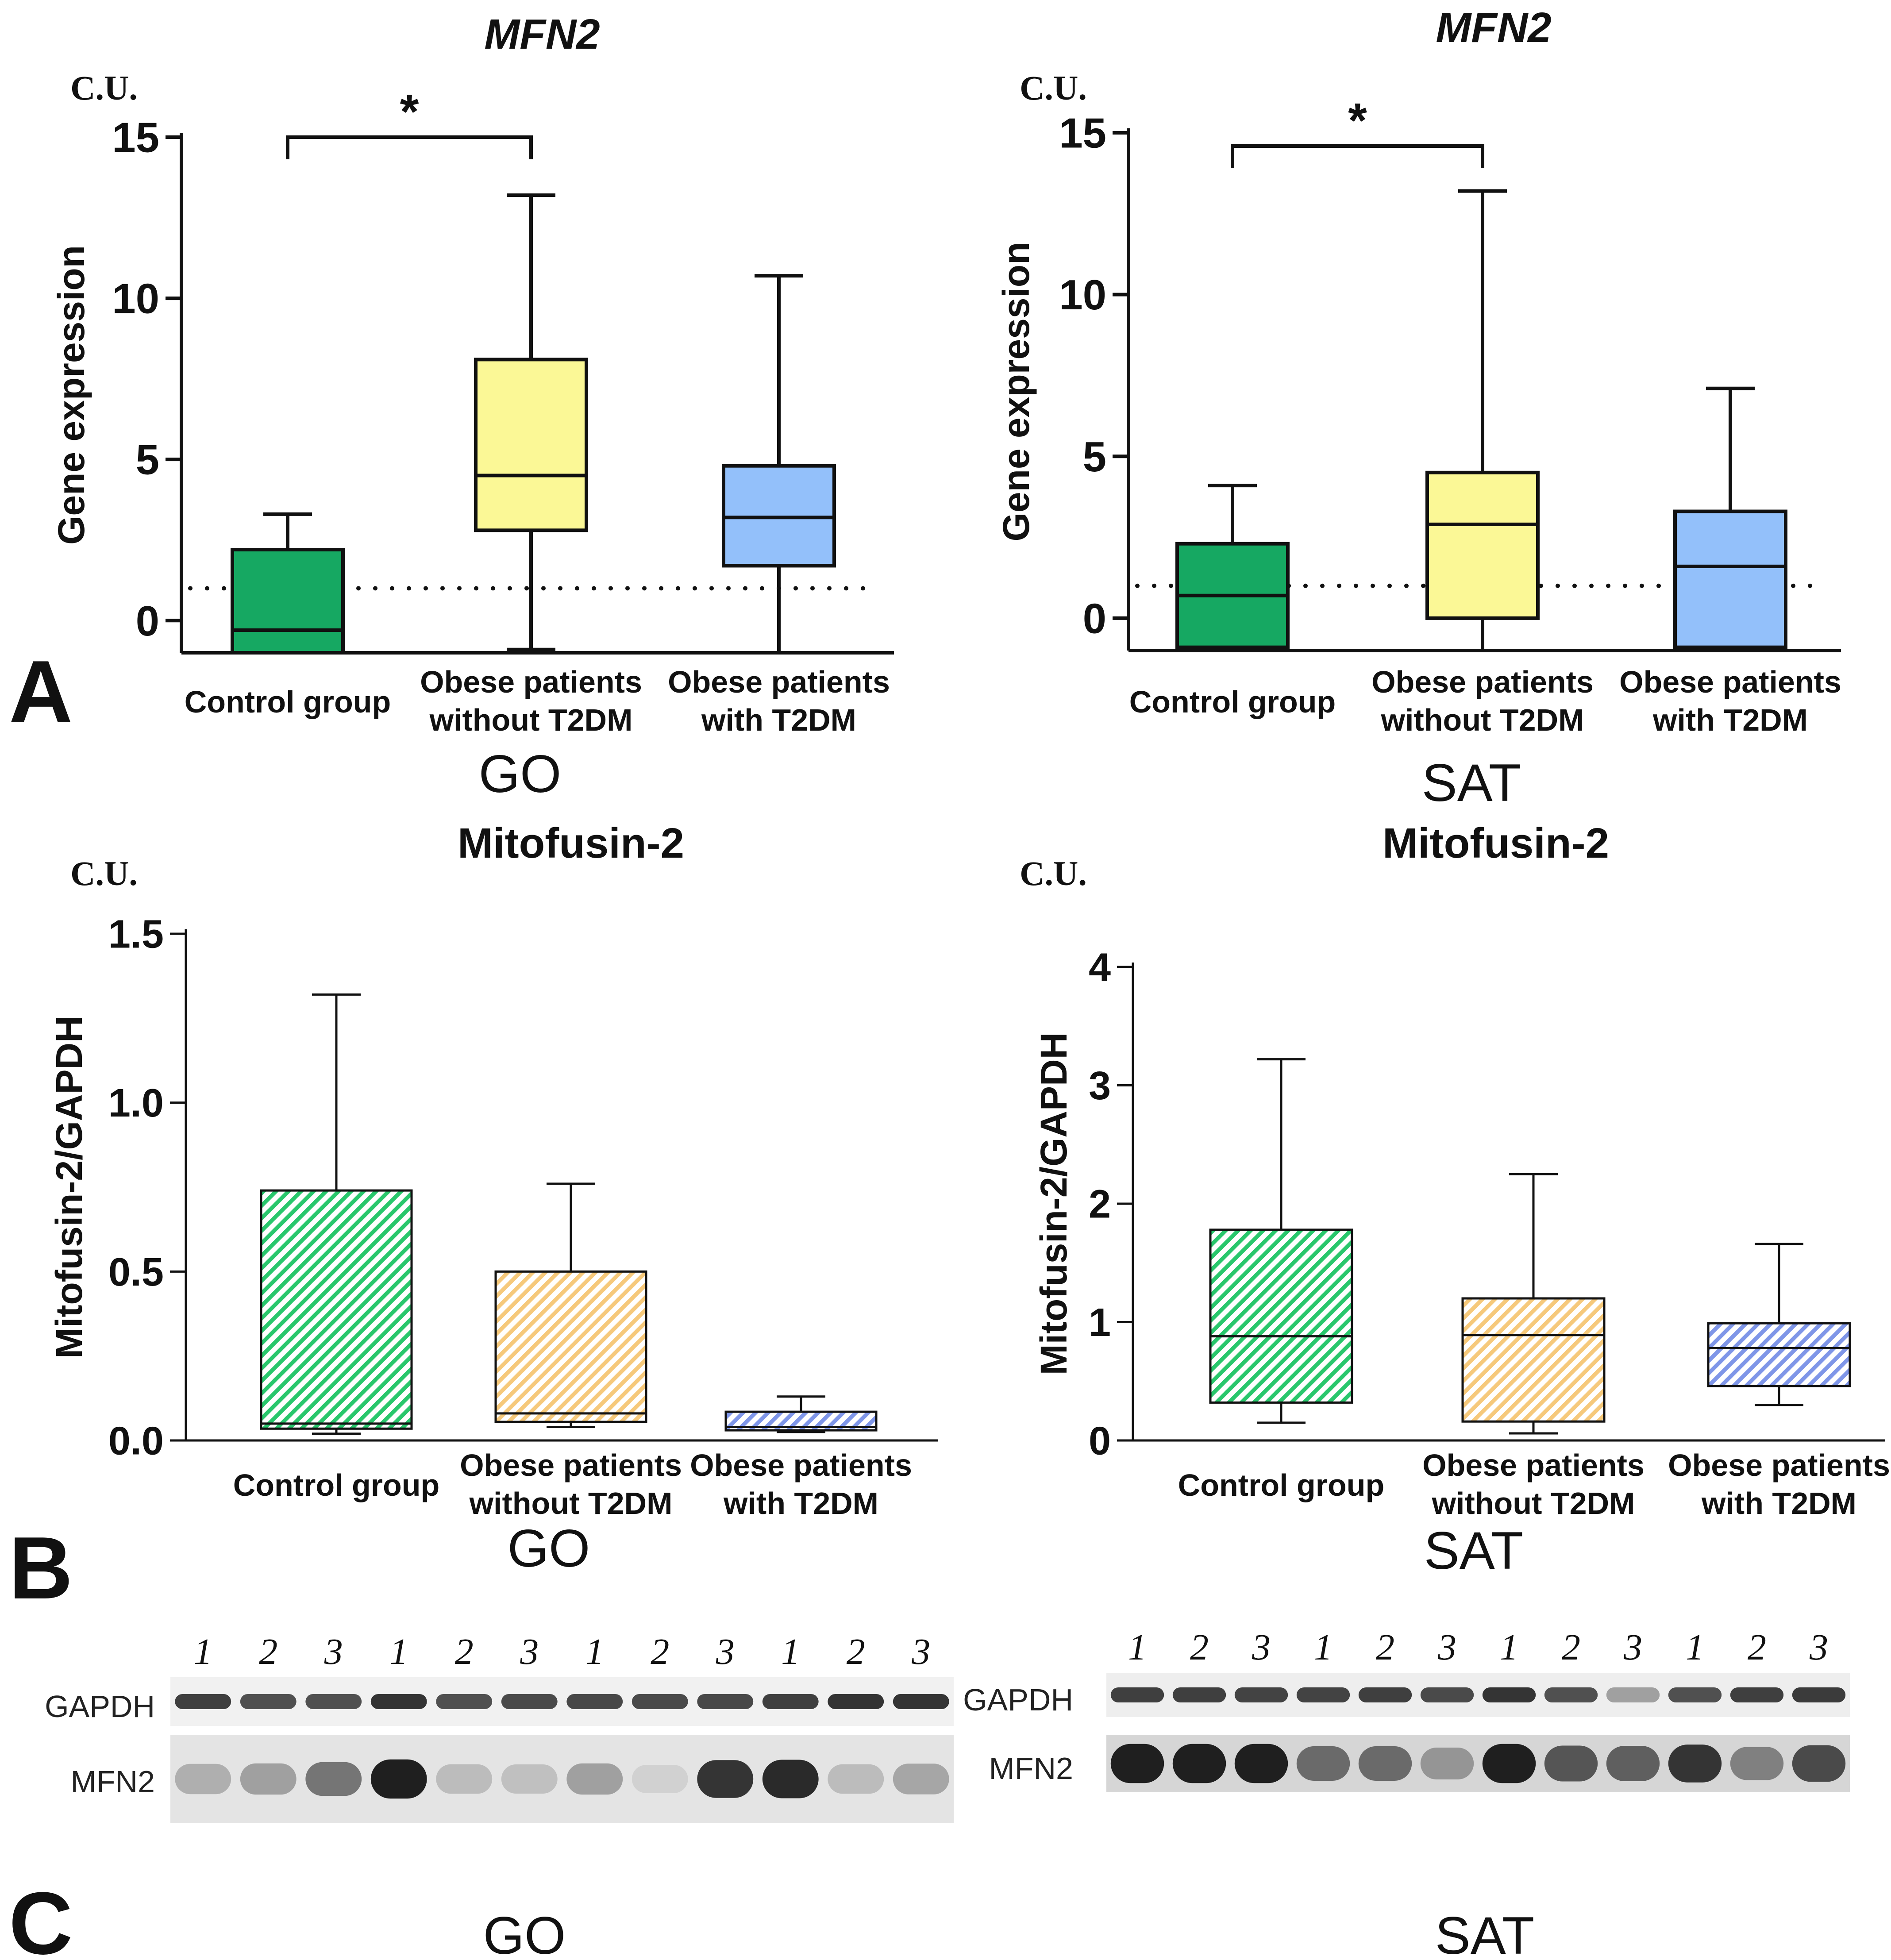 Image resolution: width=1891 pixels, height=1960 pixels. What do you see at coordinates (524, 1933) in the screenshot?
I see `blot-tissue-label: GO` at bounding box center [524, 1933].